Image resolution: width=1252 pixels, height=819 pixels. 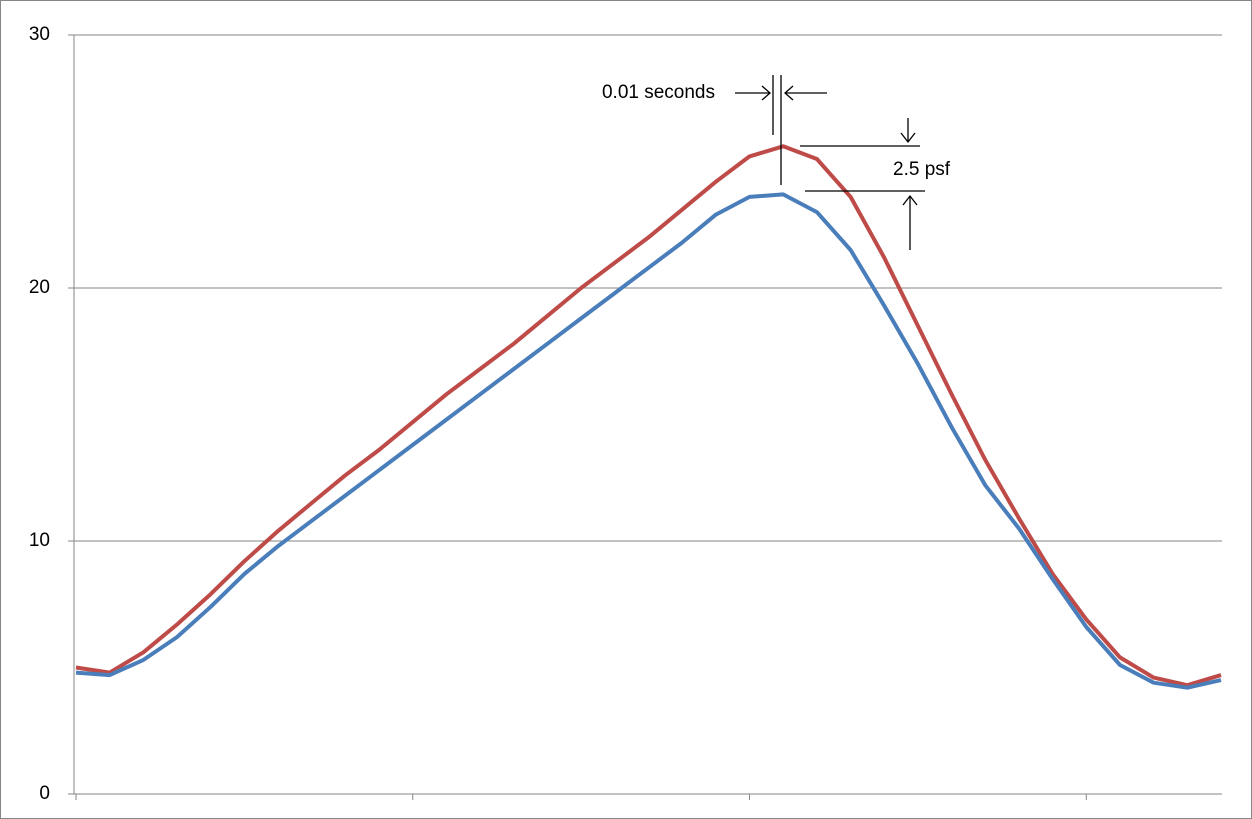 I want to click on y-tick-label: 30, so click(x=39, y=34).